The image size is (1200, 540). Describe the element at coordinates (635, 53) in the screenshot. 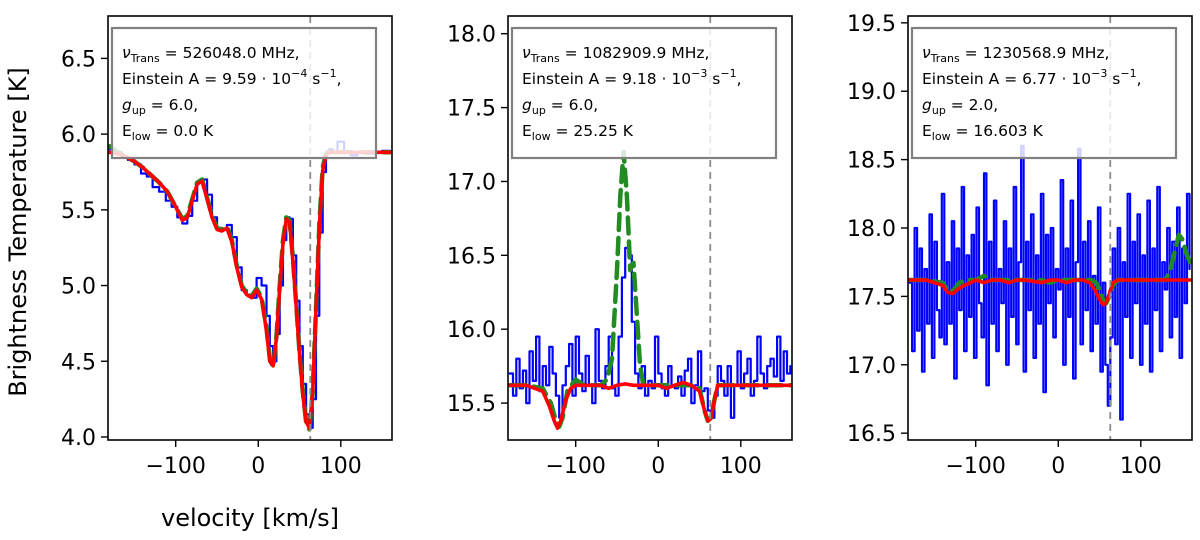

I see `annotation-text: = 1082909.9 MHz,` at that location.